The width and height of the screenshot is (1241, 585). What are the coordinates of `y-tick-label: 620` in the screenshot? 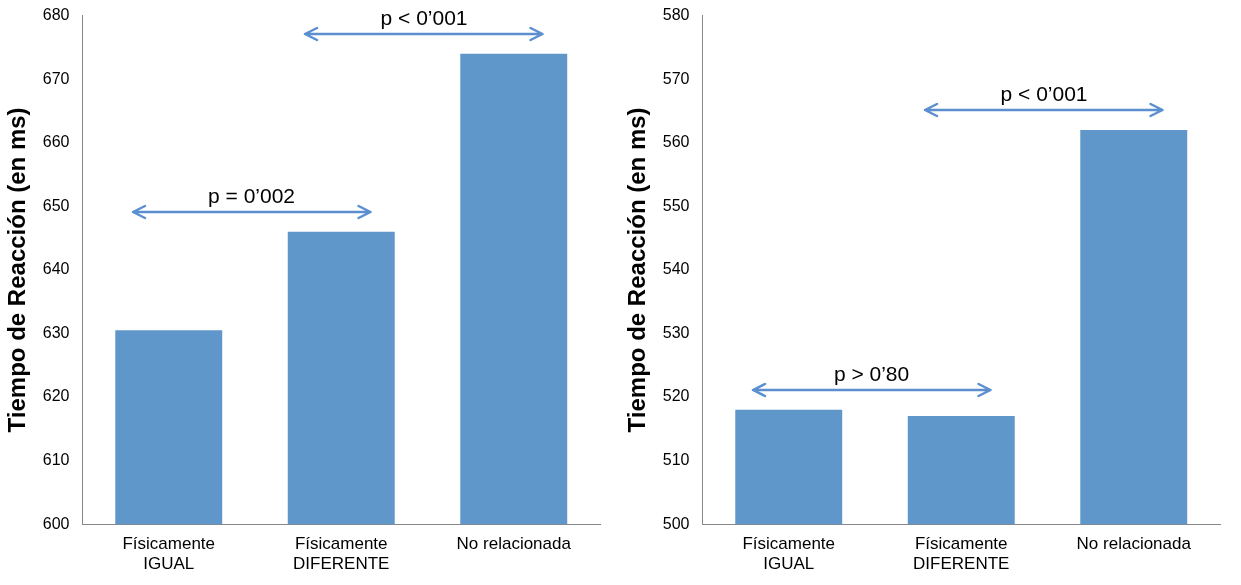 It's located at (56, 396).